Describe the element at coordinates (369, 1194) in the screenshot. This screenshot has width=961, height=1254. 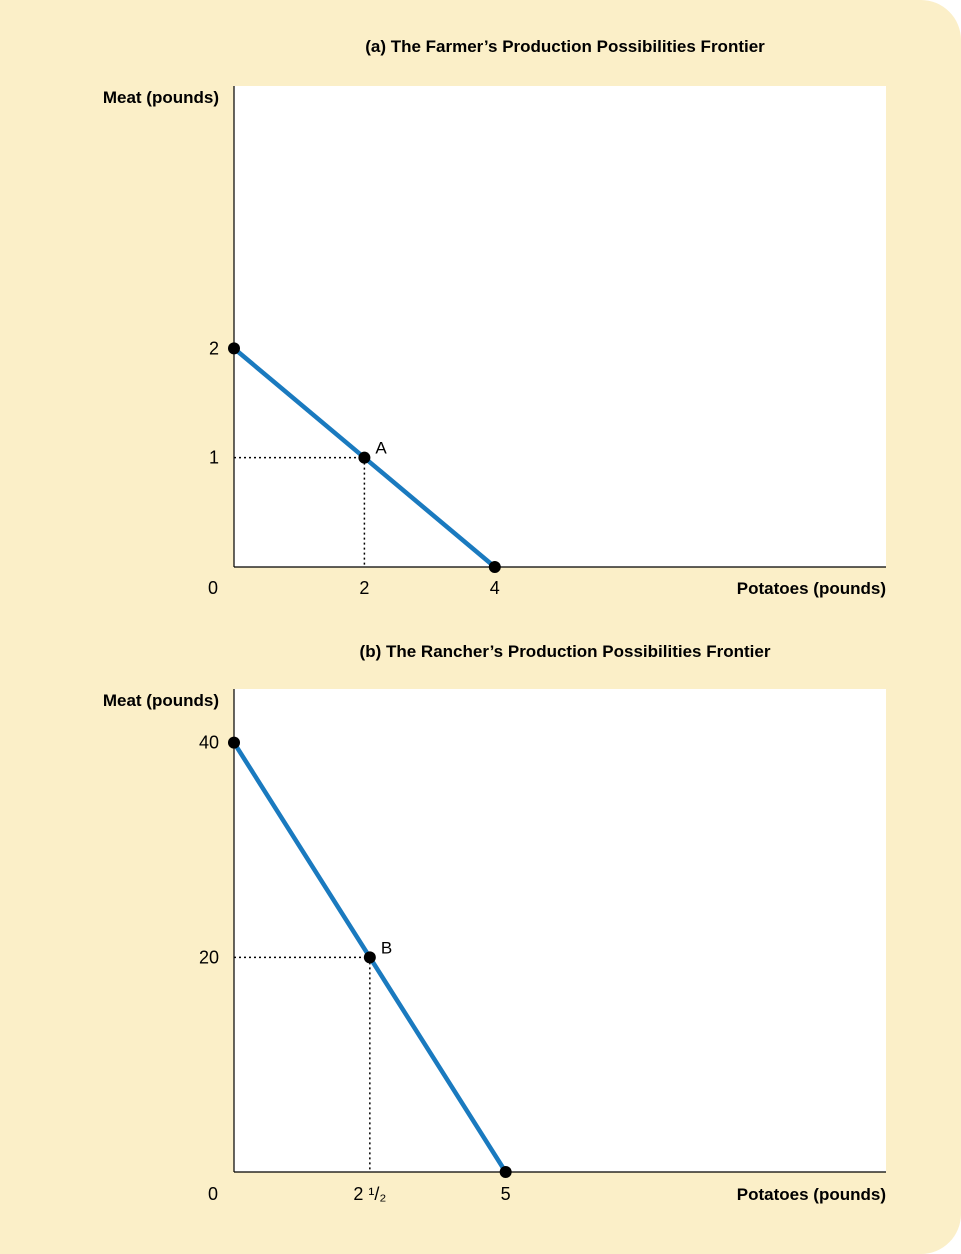
I see `chart2-x-tick-label-0: 2 ¹/₂` at that location.